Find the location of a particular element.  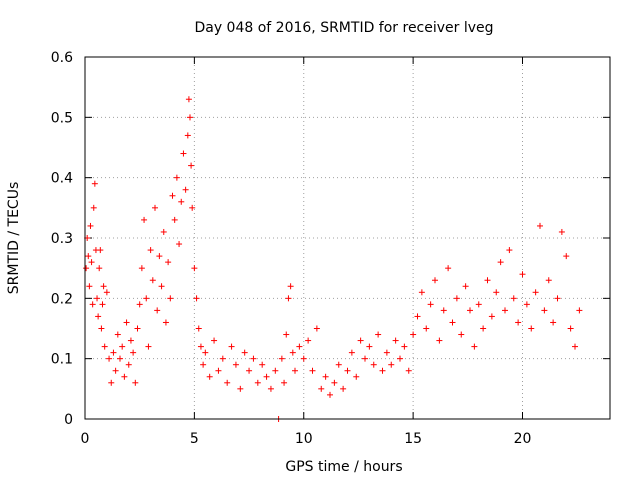

y-tick-label: 0.3 is located at coordinates (62, 239).